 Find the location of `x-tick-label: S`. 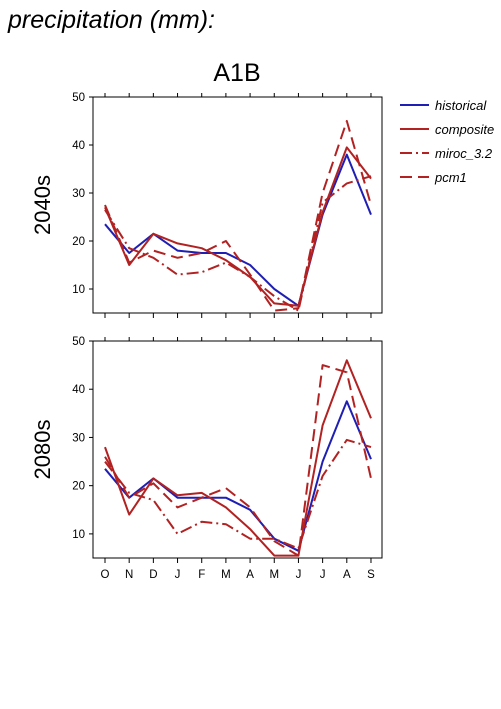

x-tick-label: S is located at coordinates (371, 575).